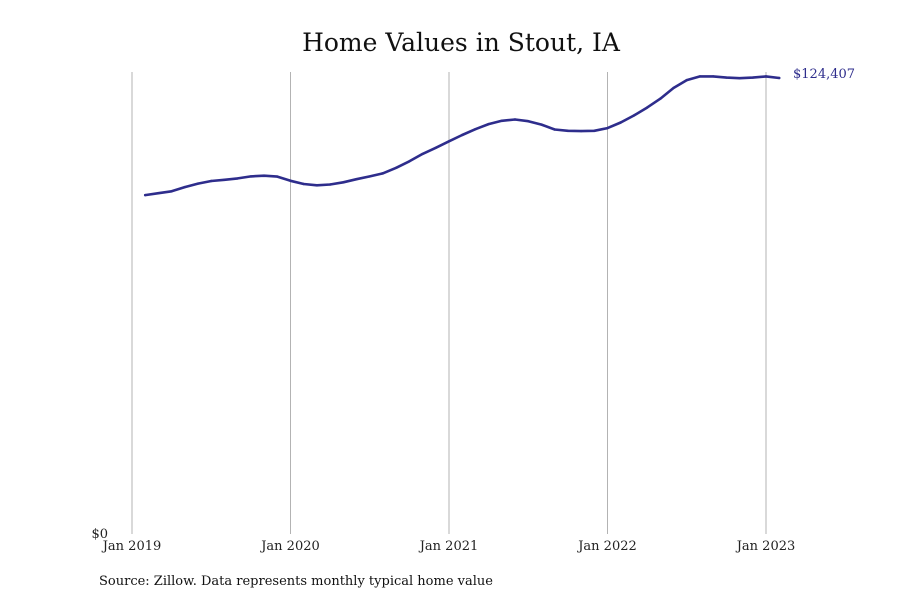 This screenshot has width=900, height=600. What do you see at coordinates (765, 546) in the screenshot?
I see `x-tick-label: Jan 2023` at bounding box center [765, 546].